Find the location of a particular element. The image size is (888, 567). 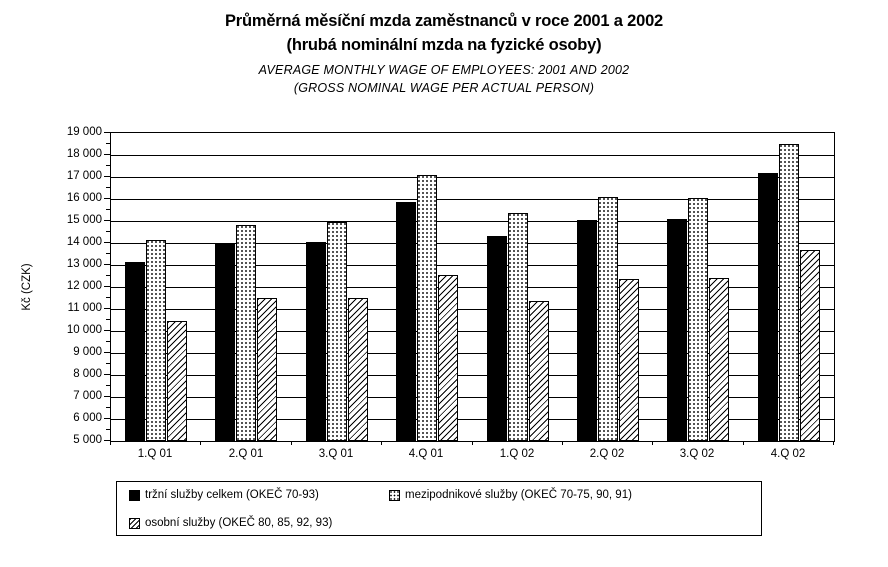

y-tick-label: 10 000 is located at coordinates (84, 330).